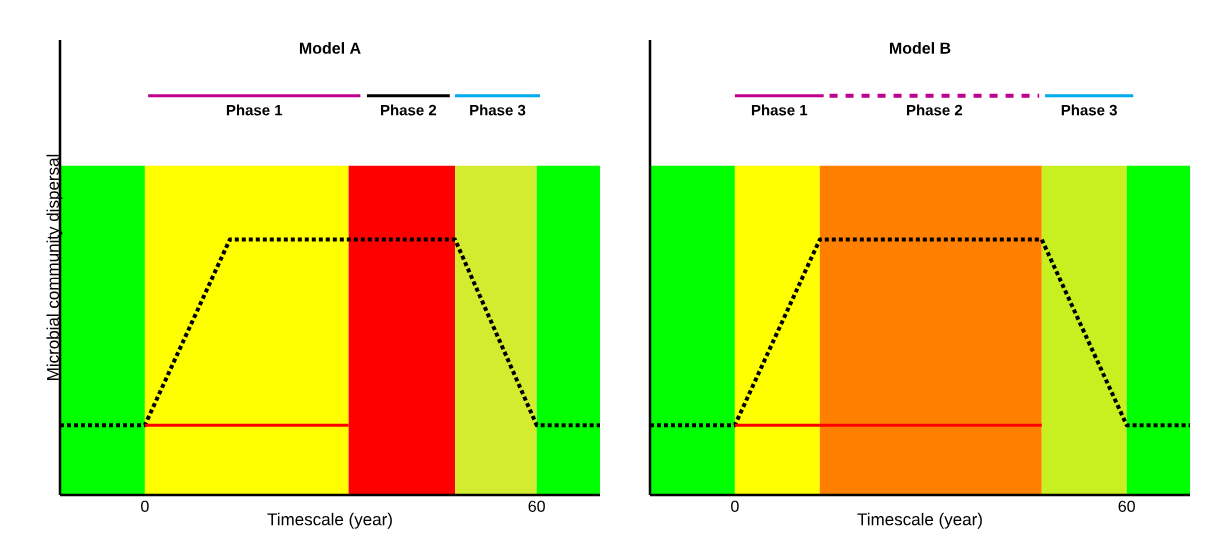  What do you see at coordinates (920, 48) in the screenshot?
I see `chart-title: Model B` at bounding box center [920, 48].